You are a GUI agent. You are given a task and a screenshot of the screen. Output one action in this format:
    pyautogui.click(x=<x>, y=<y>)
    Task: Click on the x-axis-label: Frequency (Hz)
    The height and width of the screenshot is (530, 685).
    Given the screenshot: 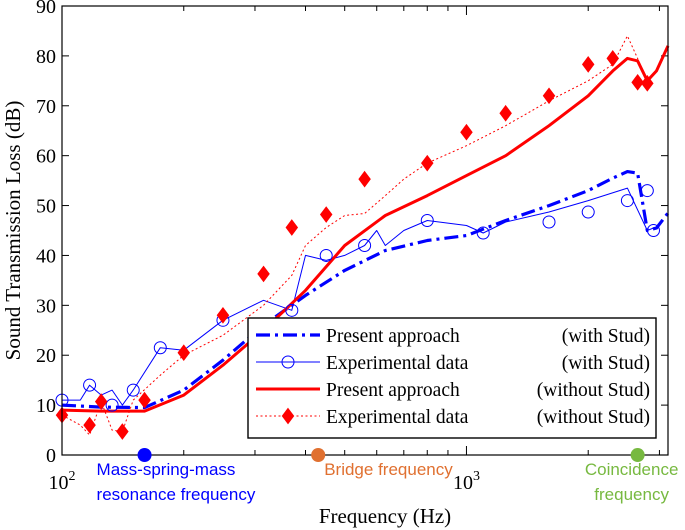 What is the action you would take?
    pyautogui.click(x=385, y=516)
    